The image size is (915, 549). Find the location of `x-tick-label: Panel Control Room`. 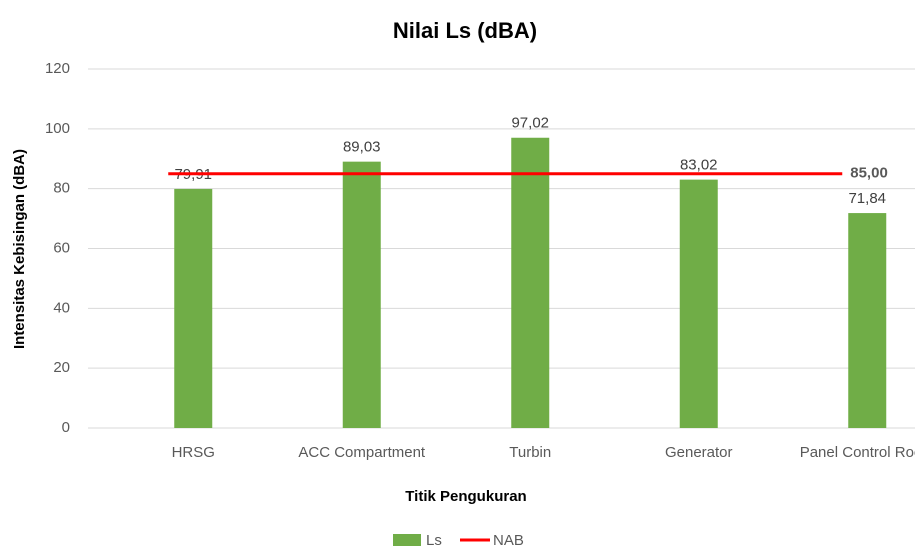

x-tick-label: Panel Control Room is located at coordinates (857, 452).